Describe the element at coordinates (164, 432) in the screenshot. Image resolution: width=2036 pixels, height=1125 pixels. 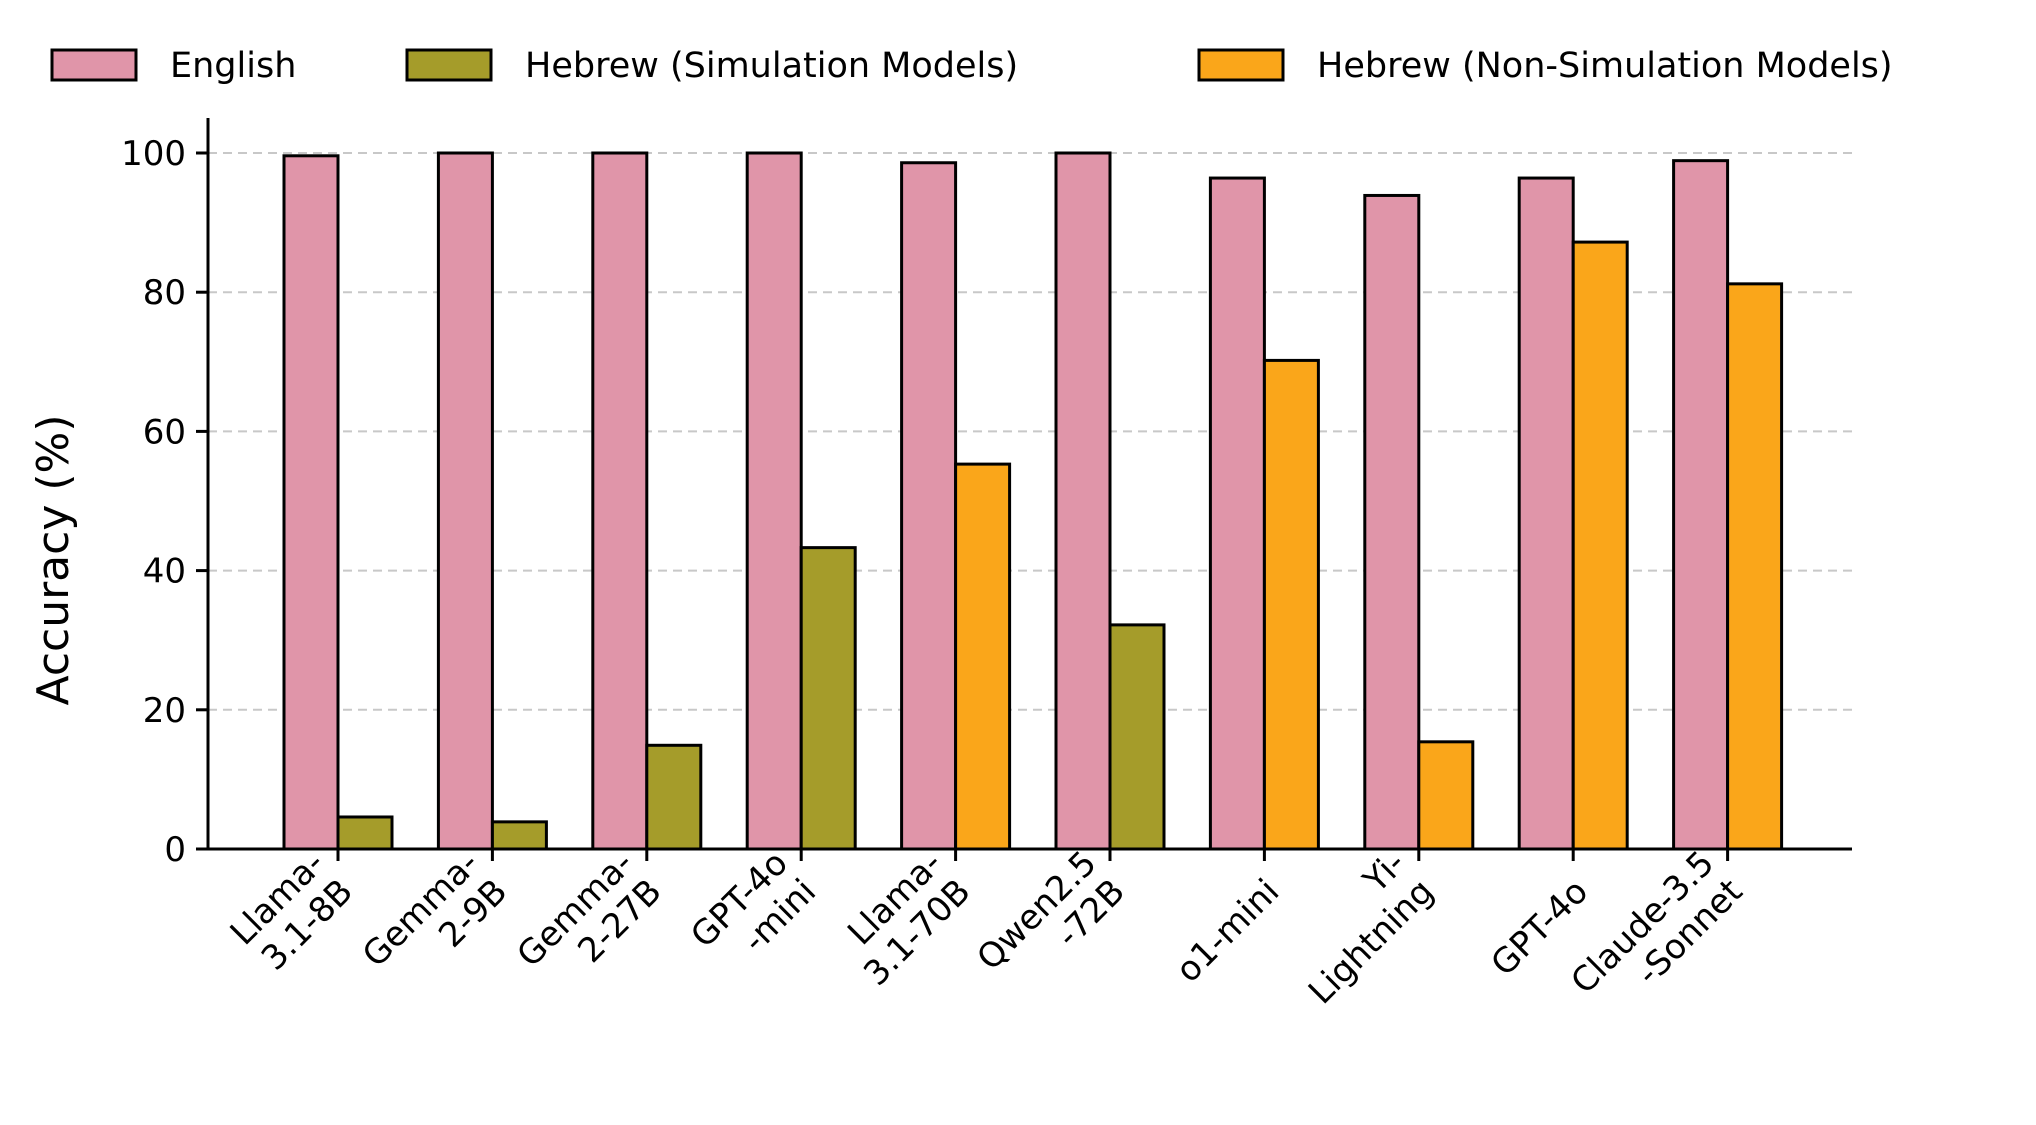
I see `y-tick-label-60: 60` at that location.